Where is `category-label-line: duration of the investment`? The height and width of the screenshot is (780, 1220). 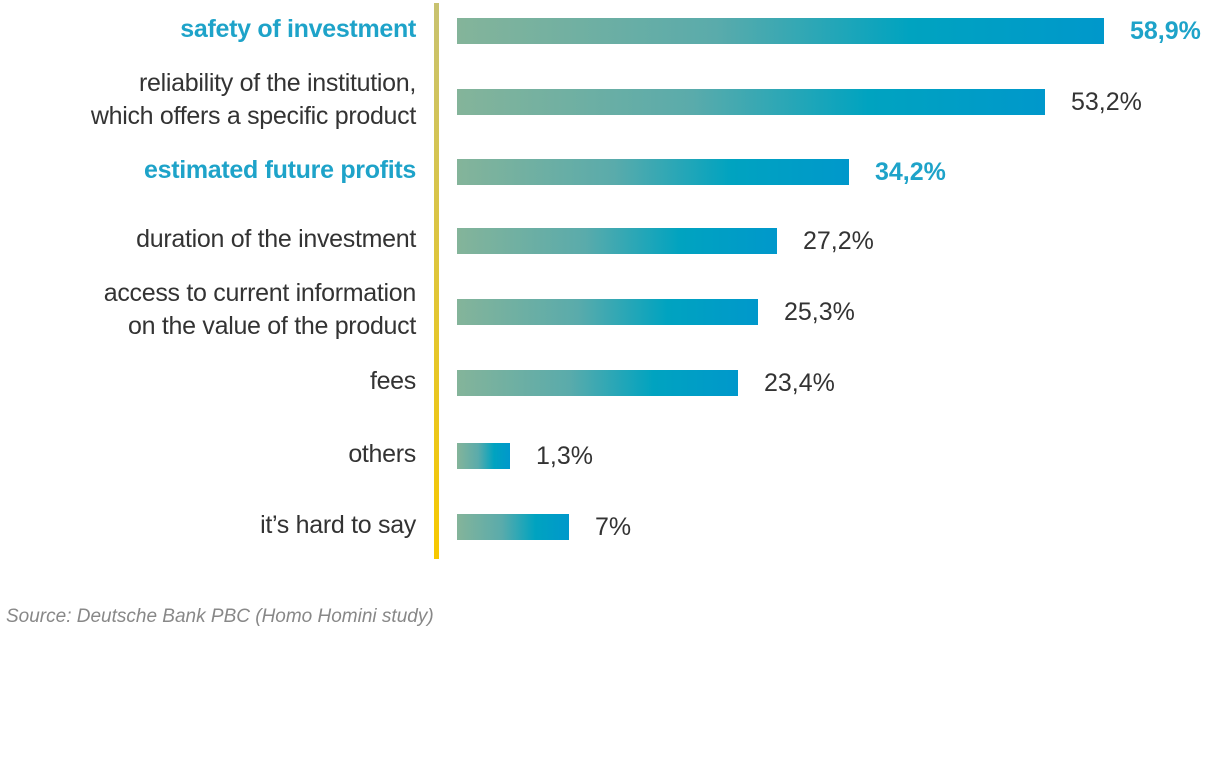 category-label-line: duration of the investment is located at coordinates (276, 238).